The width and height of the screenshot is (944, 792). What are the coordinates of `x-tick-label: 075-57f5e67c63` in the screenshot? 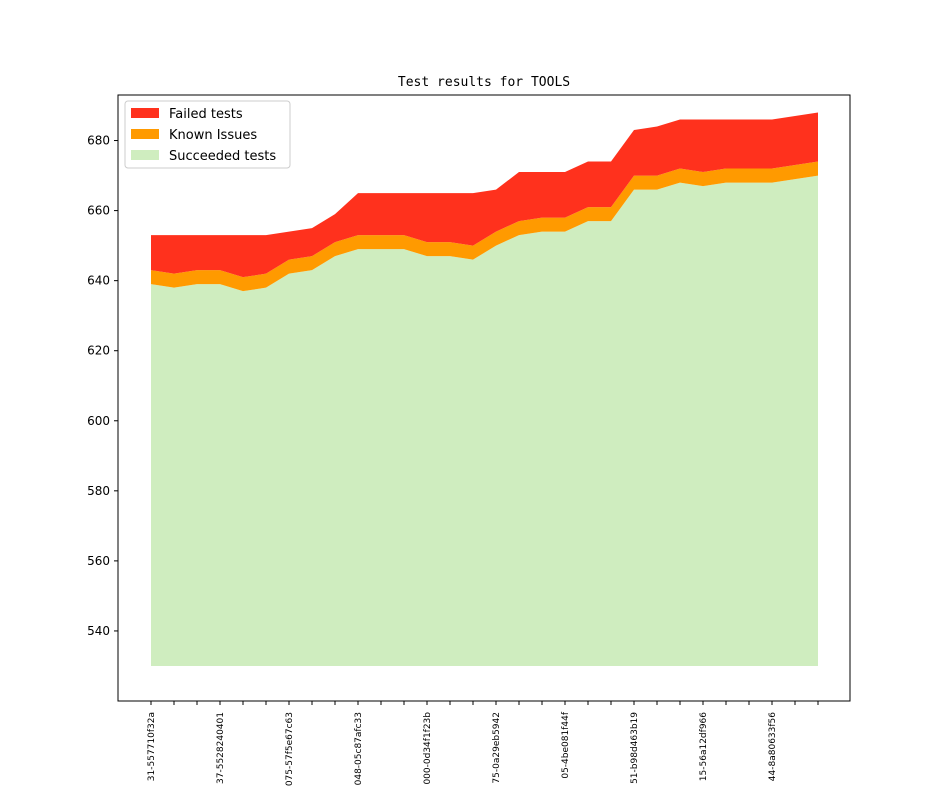 It's located at (290, 749).